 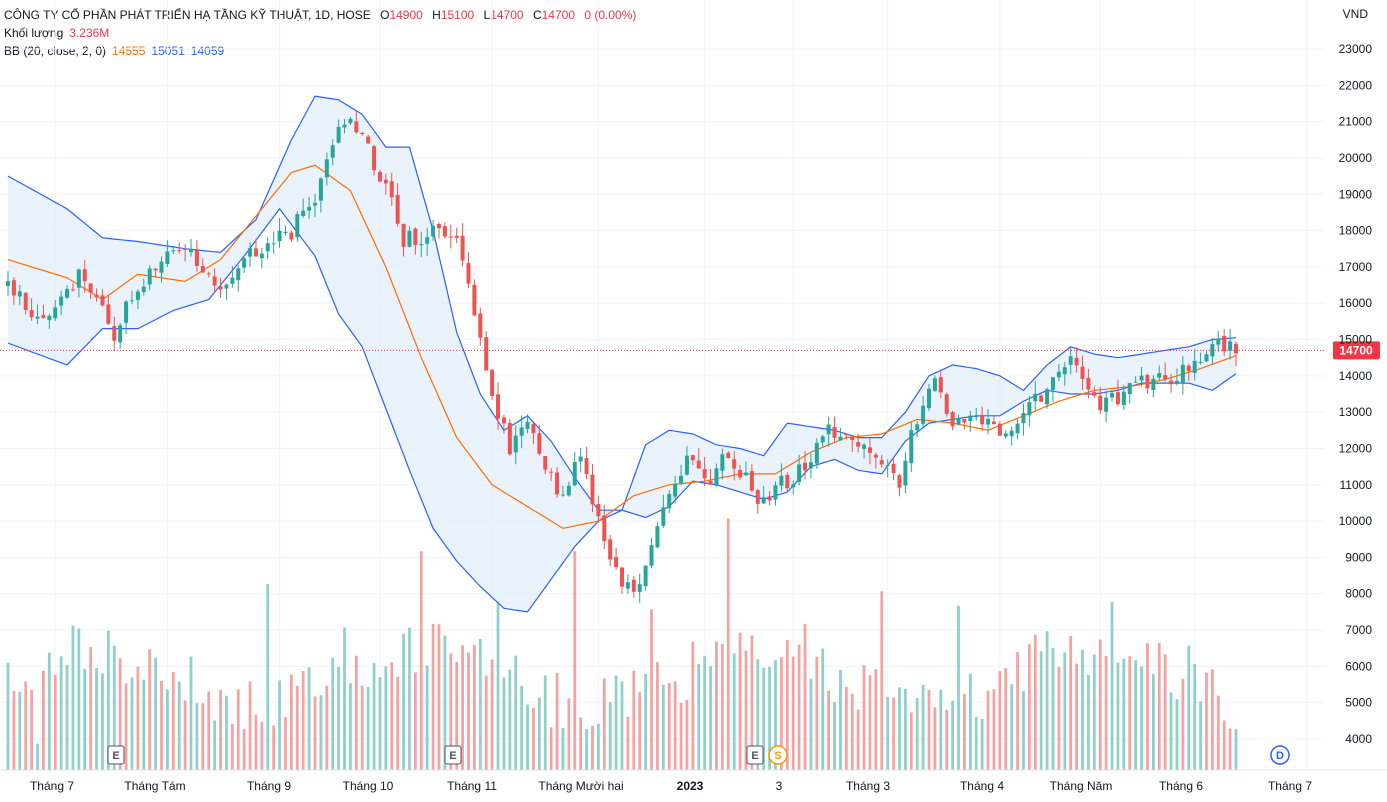 I want to click on earnings-marker, so click(x=755, y=755).